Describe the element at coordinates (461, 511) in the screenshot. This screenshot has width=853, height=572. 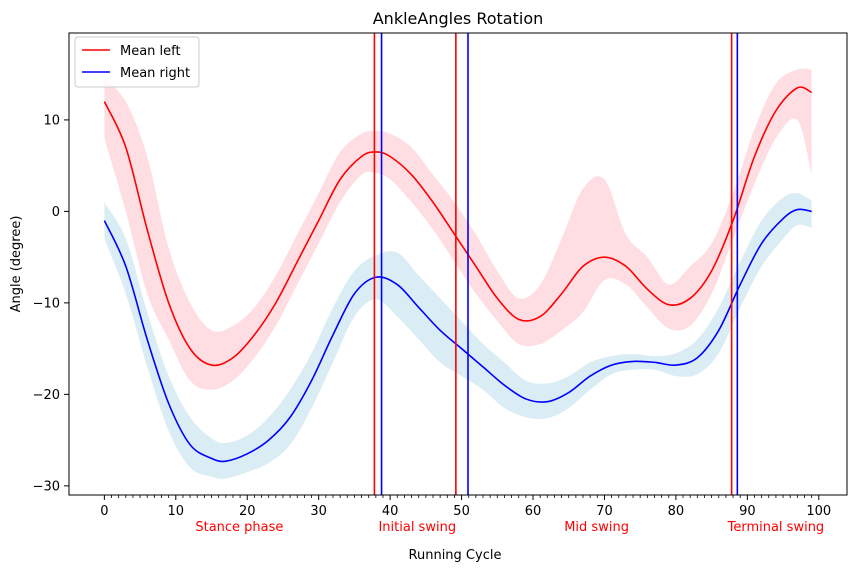
I see `x-tick-label: 50` at that location.